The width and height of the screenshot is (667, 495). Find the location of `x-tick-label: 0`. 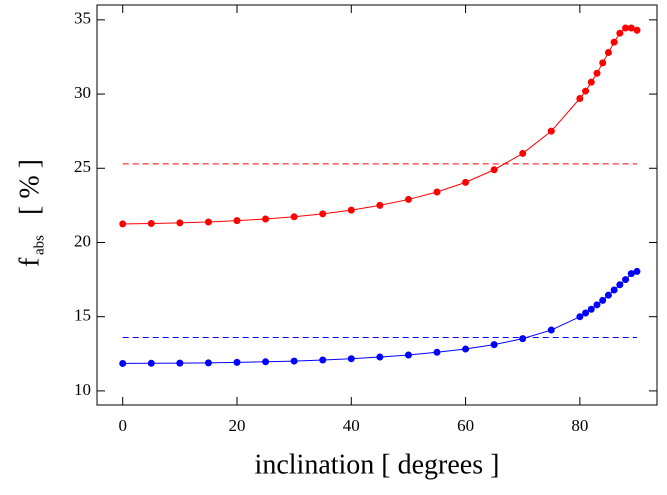

x-tick-label: 0 is located at coordinates (122, 425).